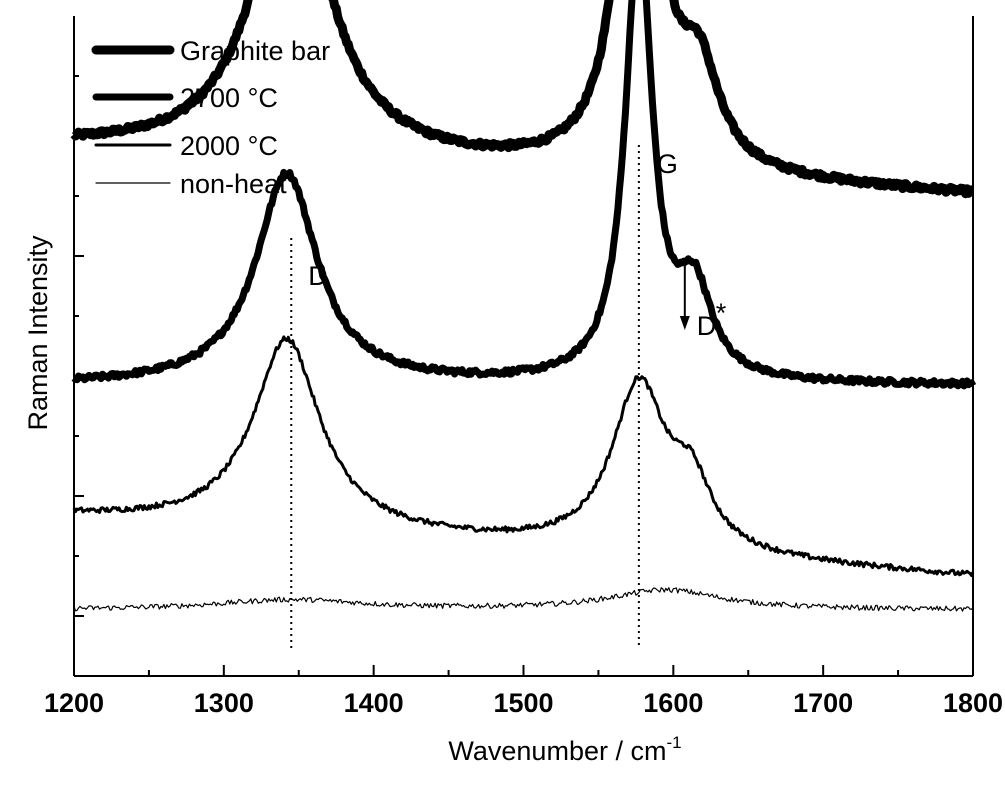 Image resolution: width=1005 pixels, height=791 pixels. Describe the element at coordinates (667, 164) in the screenshot. I see `peak-label-g: G` at that location.